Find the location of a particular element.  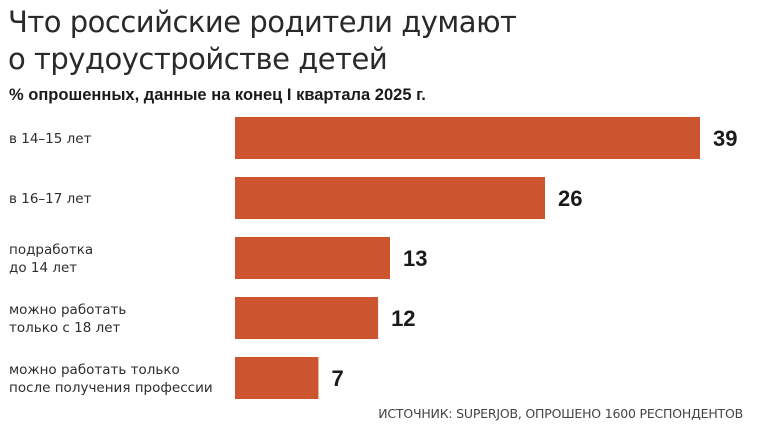

category-label-line: после получения профессии is located at coordinates (111, 388).